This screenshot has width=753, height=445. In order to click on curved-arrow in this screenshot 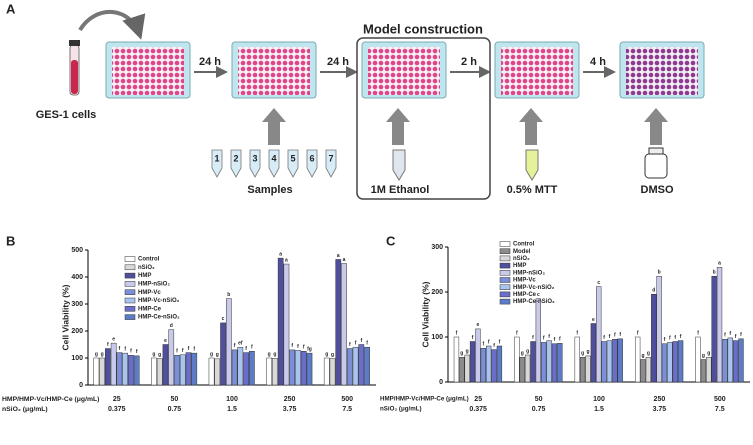, I will do `click(112, 25)`.